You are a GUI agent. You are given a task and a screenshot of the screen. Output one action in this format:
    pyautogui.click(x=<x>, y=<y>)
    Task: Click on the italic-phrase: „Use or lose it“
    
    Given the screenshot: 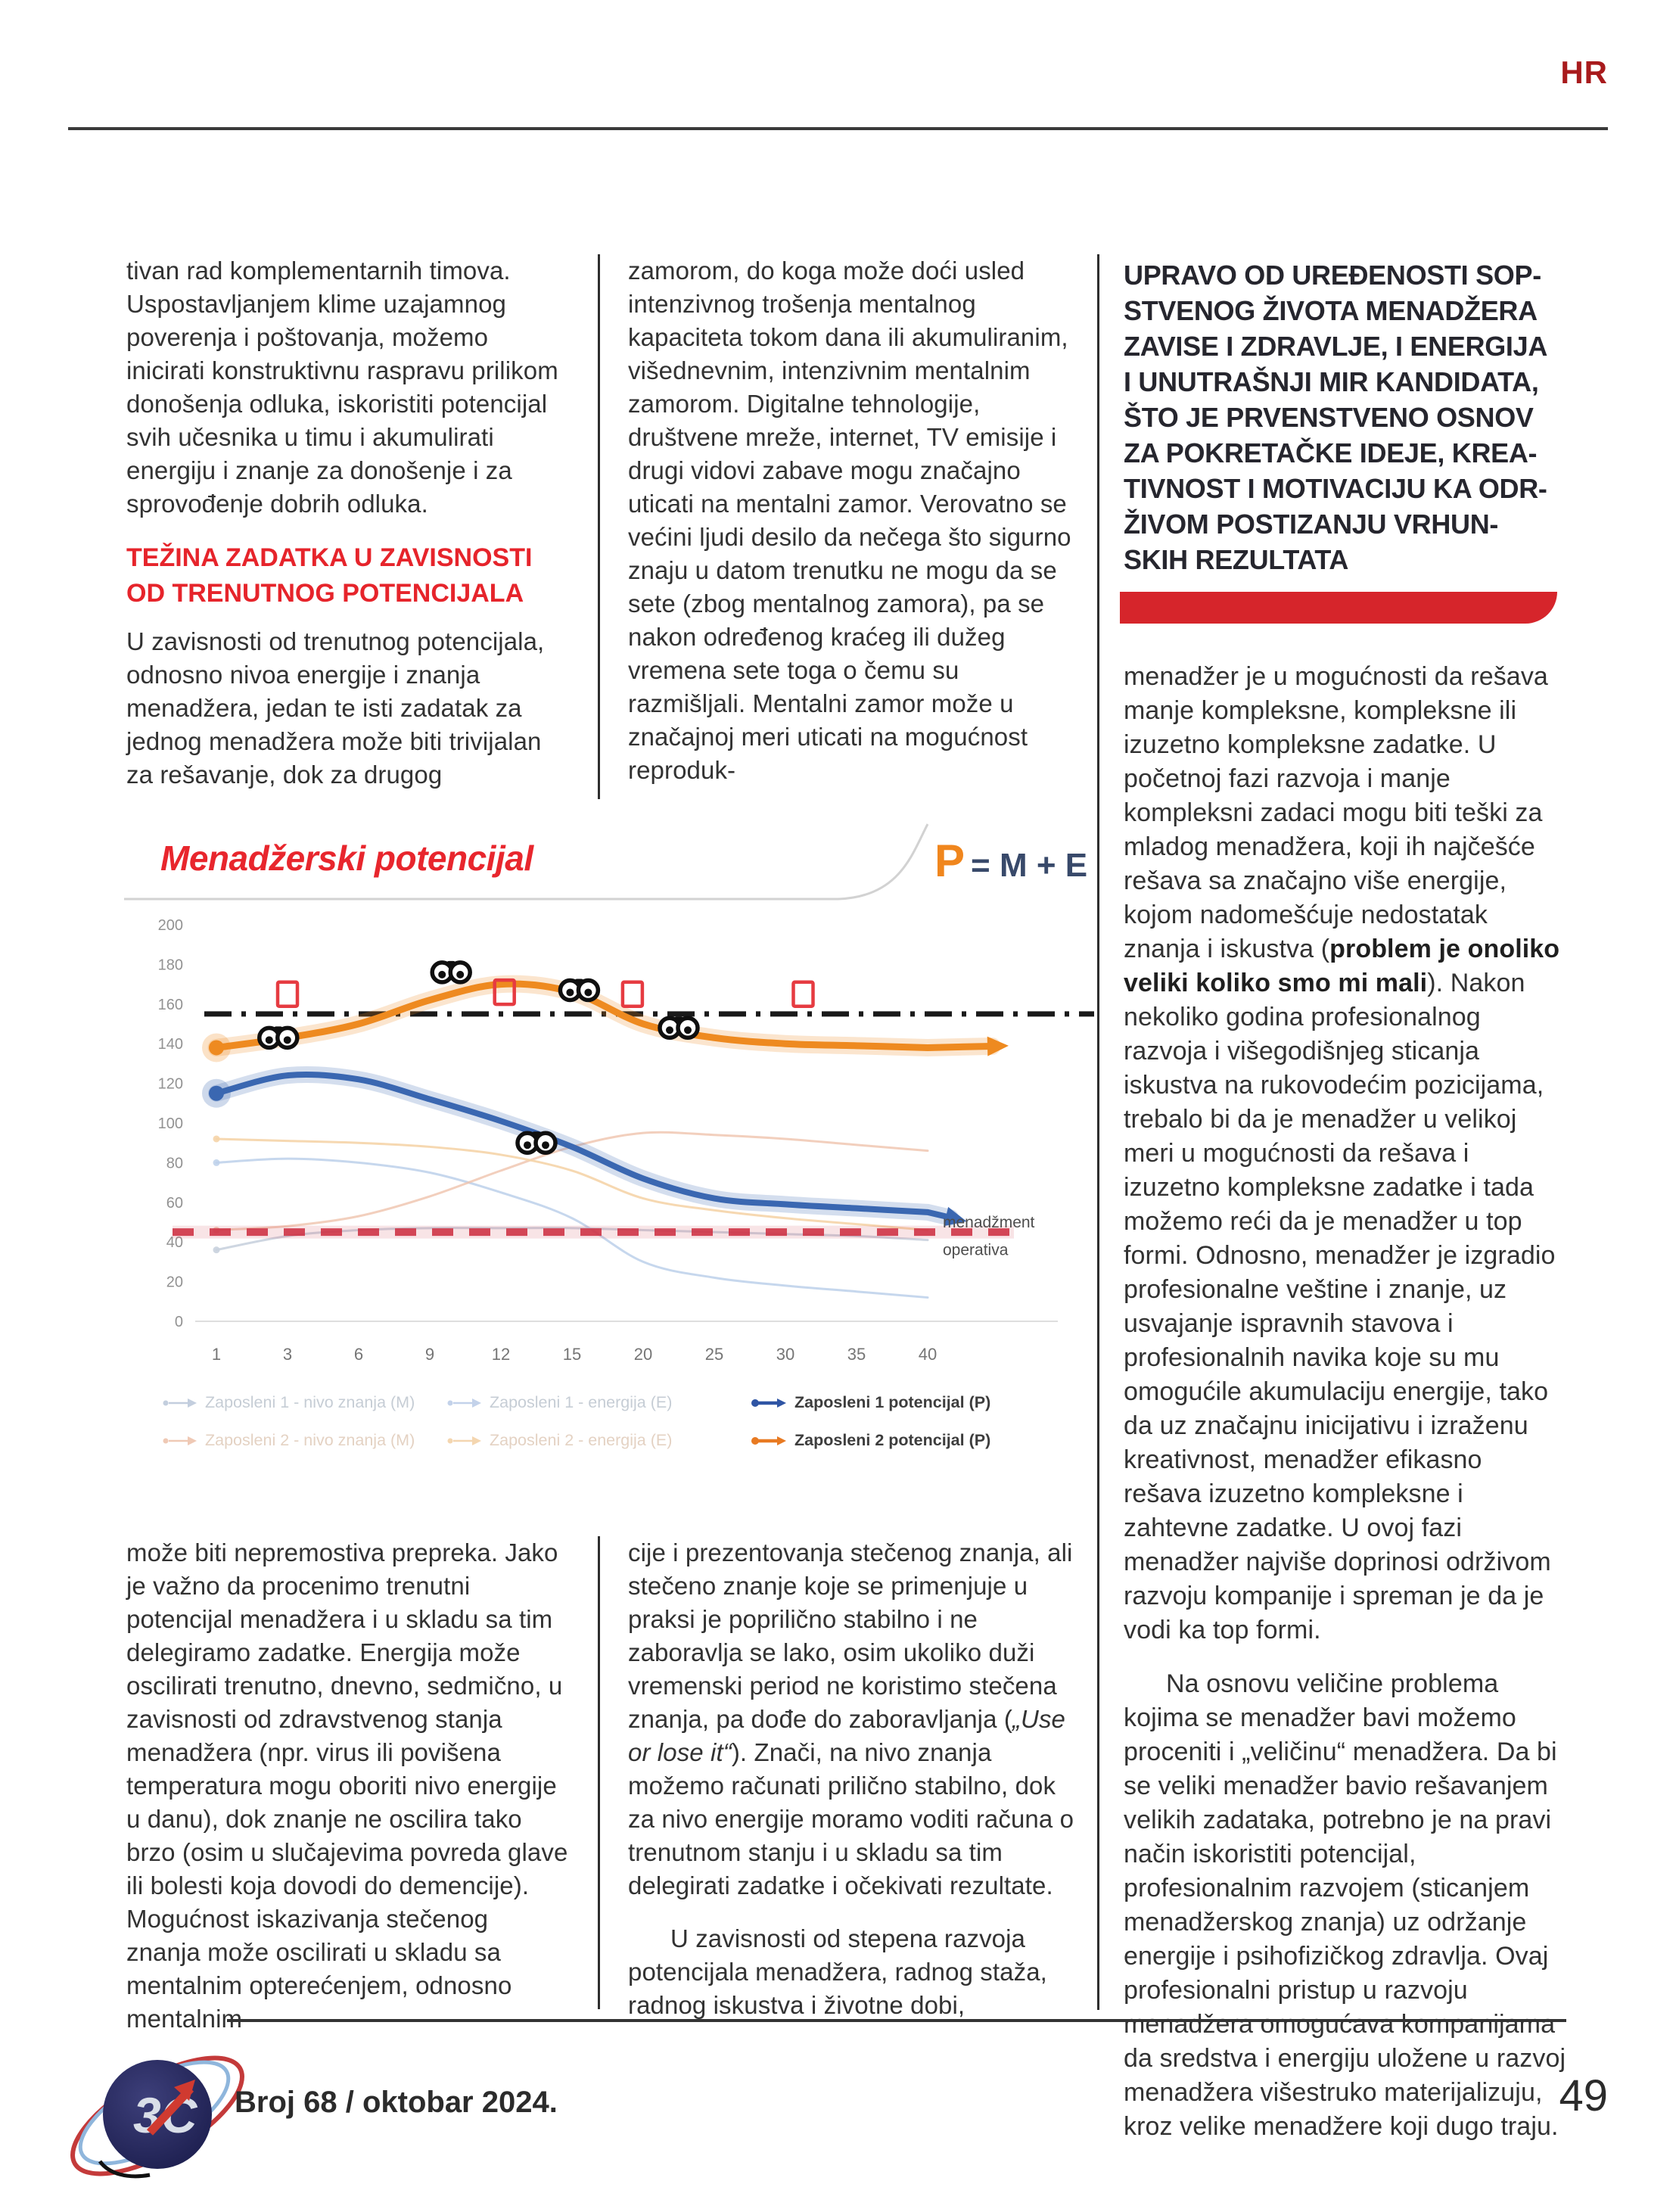 What is the action you would take?
    pyautogui.click(x=847, y=1736)
    